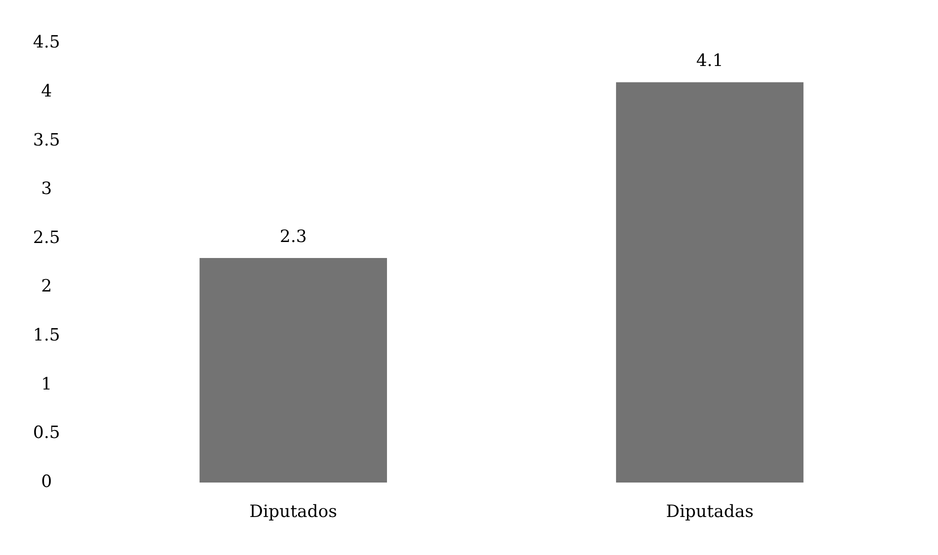 The image size is (938, 555). I want to click on y-tick-label: 0.5, so click(46, 433).